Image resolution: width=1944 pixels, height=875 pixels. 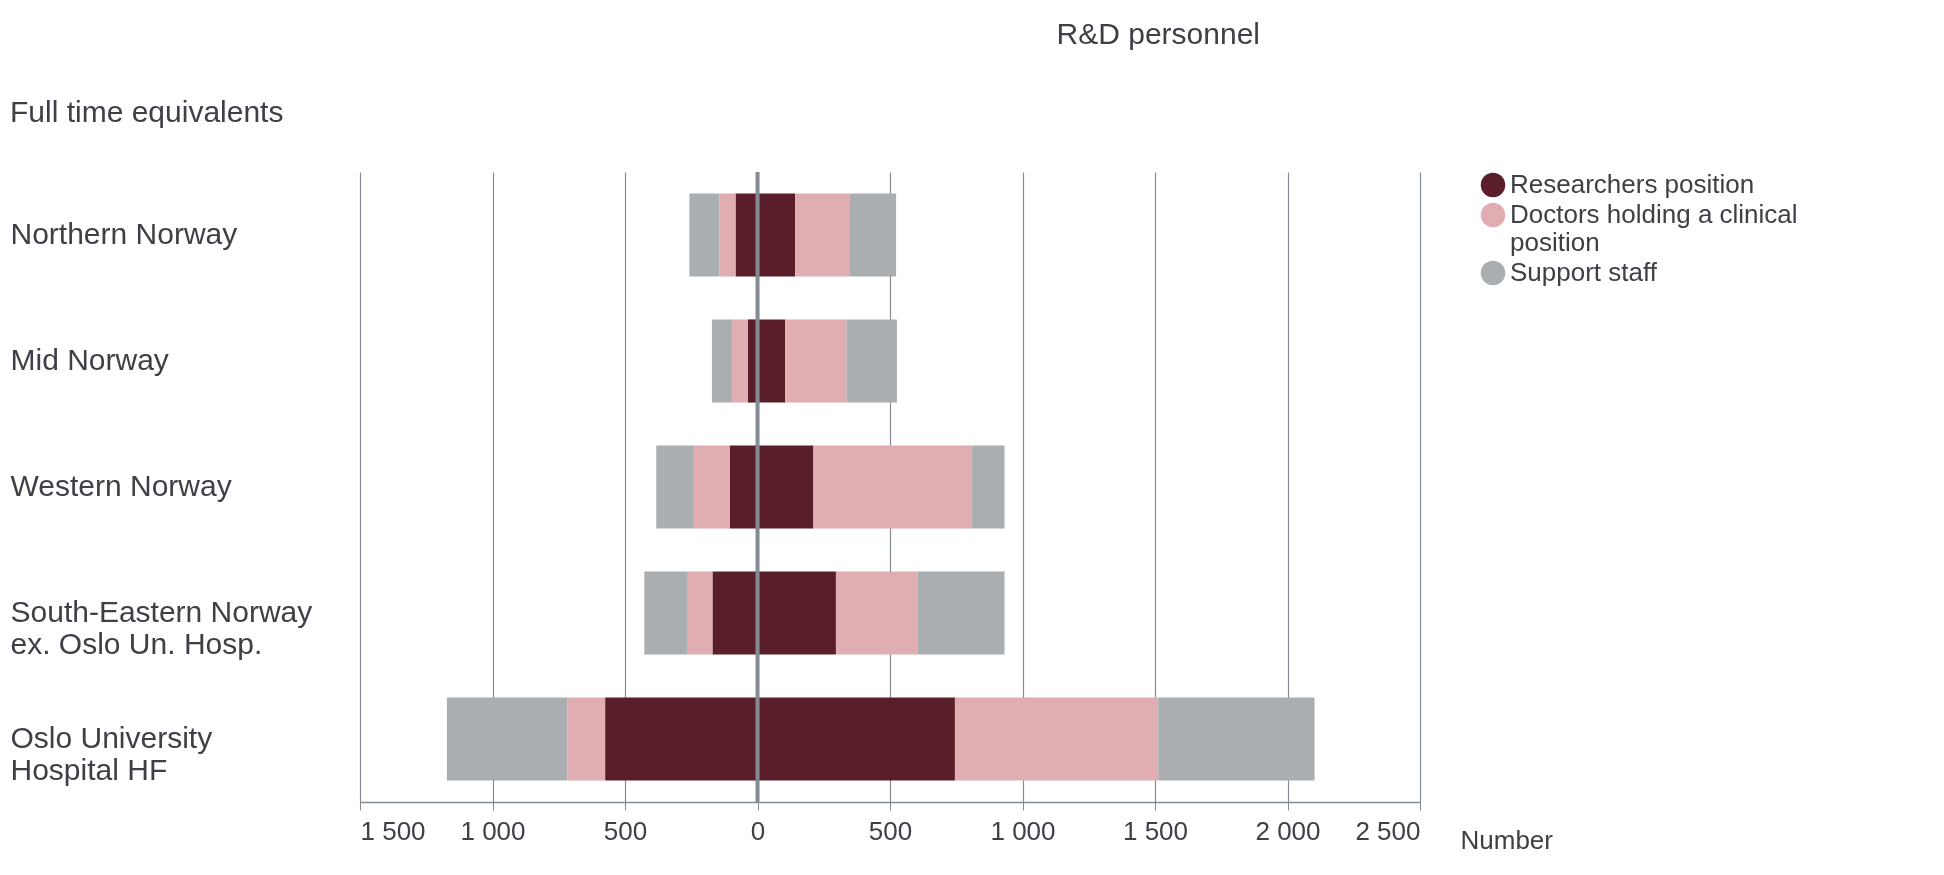 I want to click on x-tick-label: 0, so click(x=758, y=830).